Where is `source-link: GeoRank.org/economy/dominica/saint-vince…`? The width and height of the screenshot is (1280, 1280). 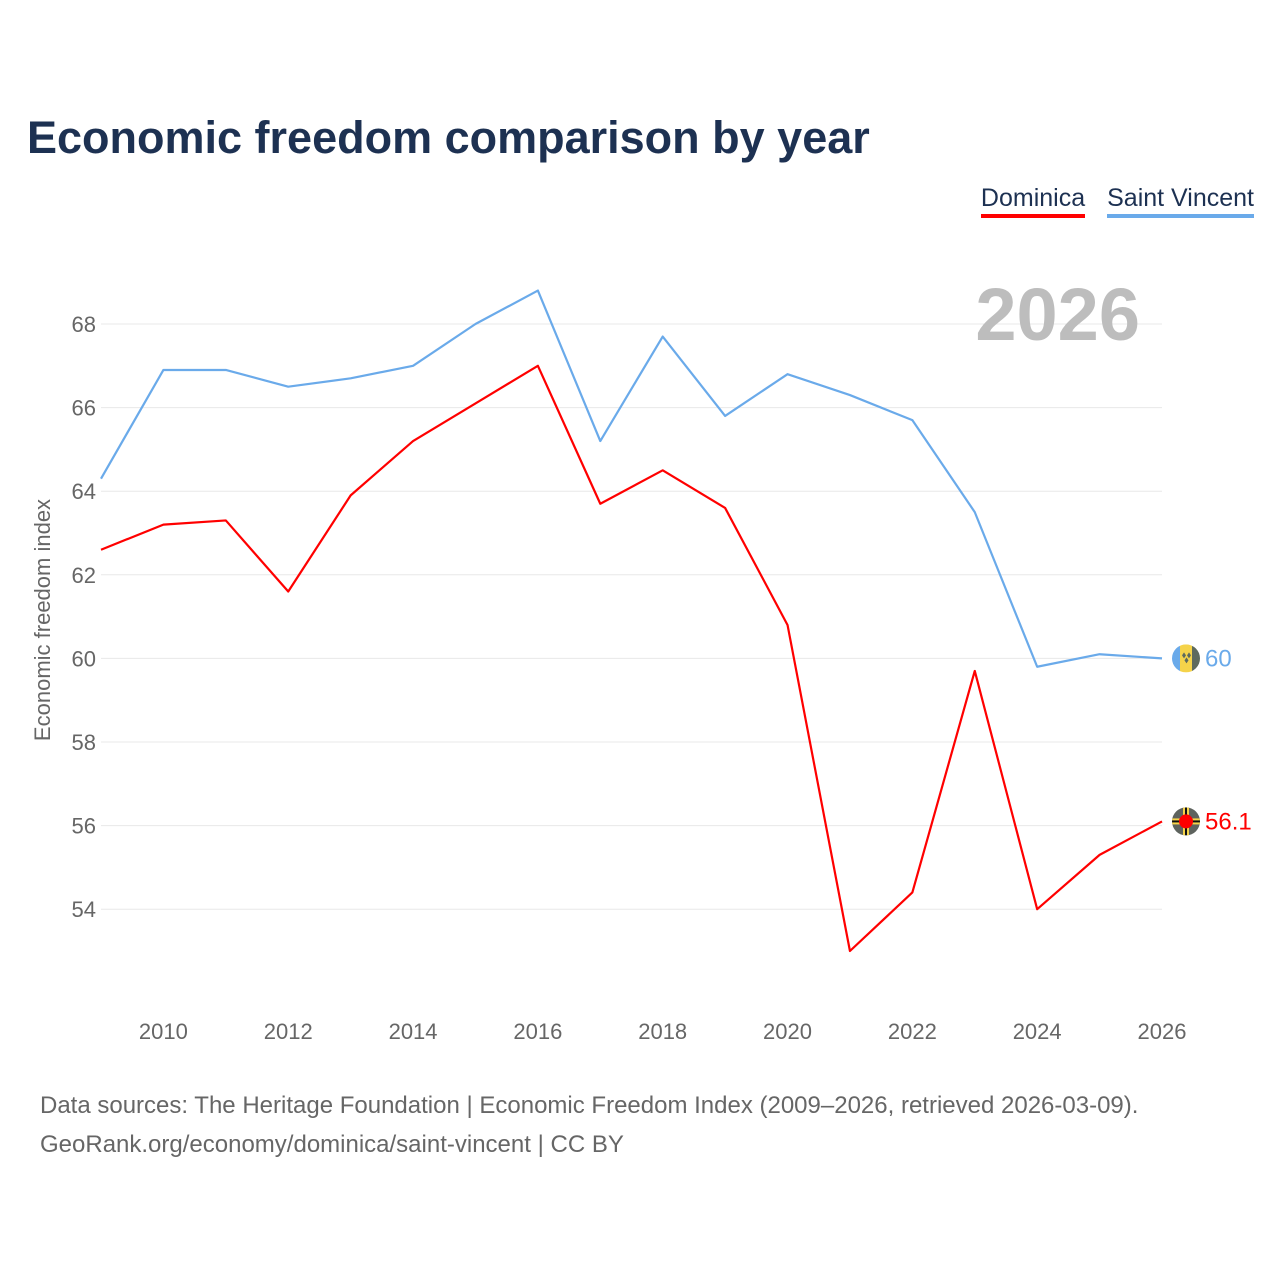
source-link: GeoRank.org/economy/dominica/saint-vince… is located at coordinates (332, 1144).